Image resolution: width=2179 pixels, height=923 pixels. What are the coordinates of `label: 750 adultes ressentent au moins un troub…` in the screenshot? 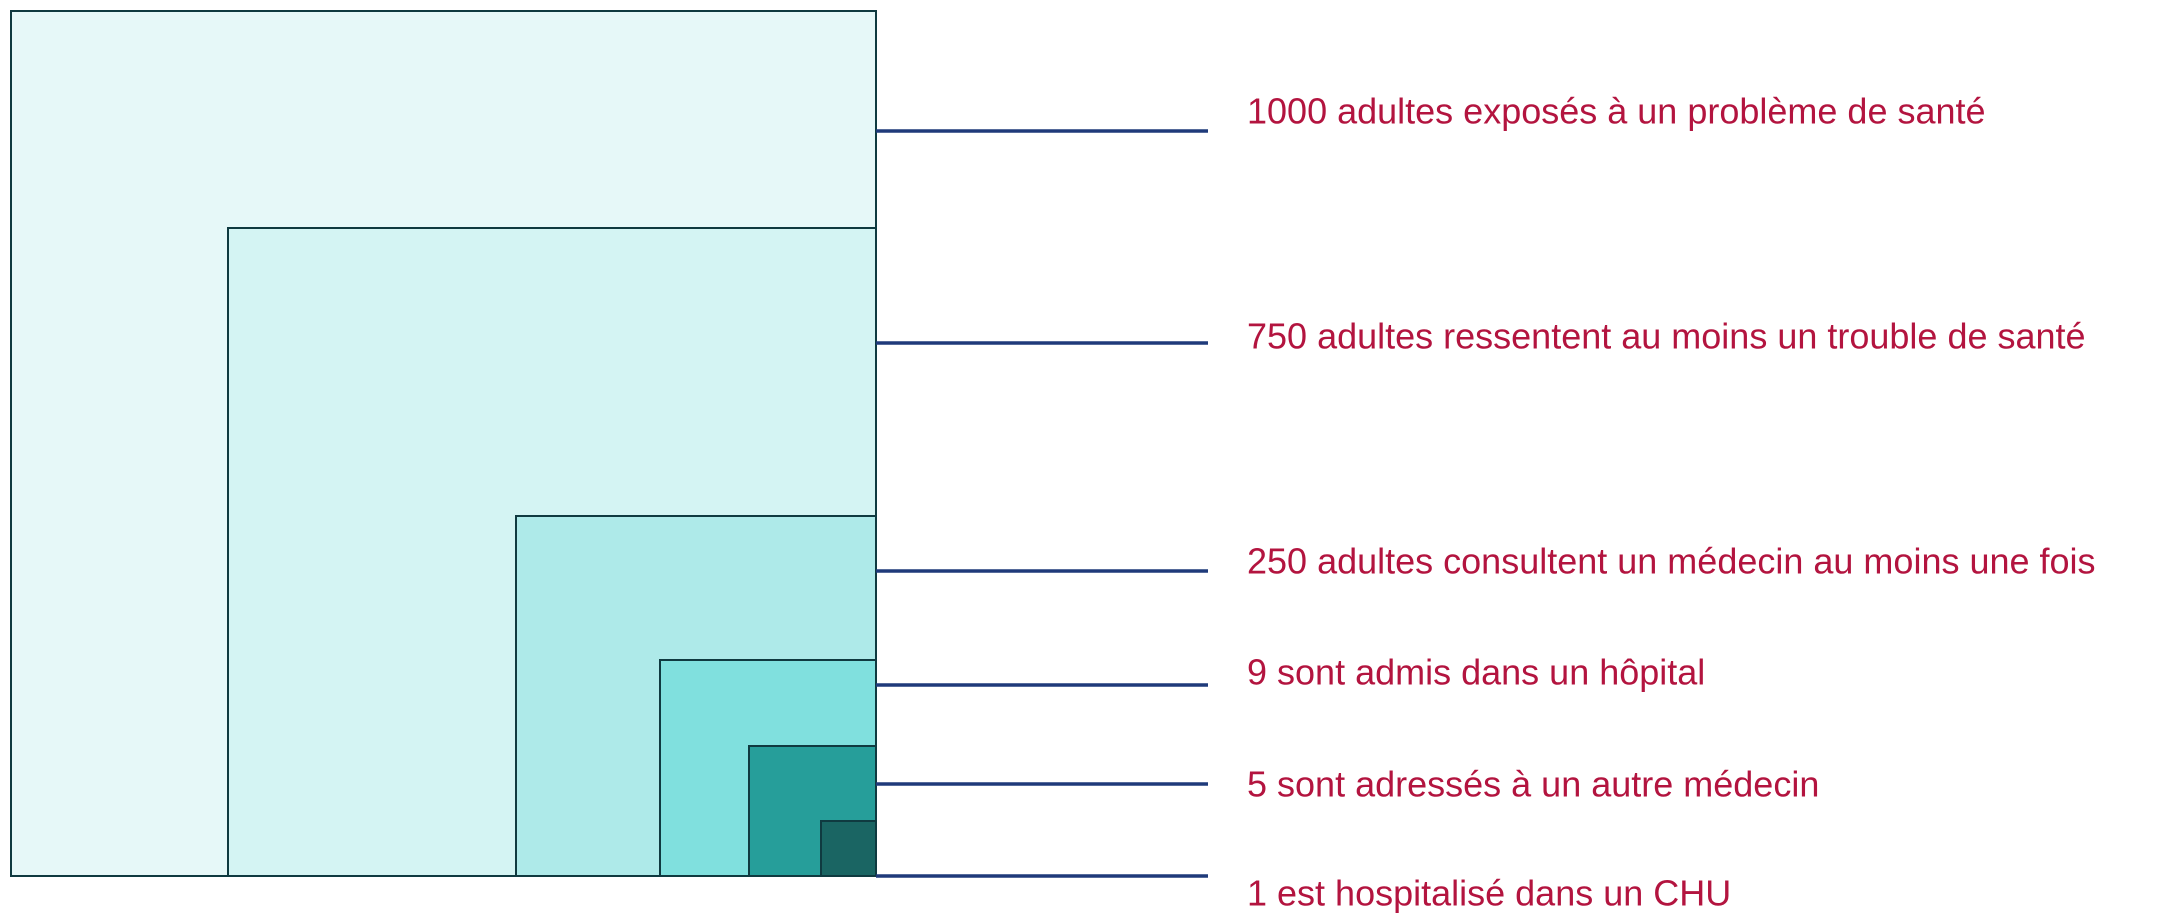 It's located at (1666, 336).